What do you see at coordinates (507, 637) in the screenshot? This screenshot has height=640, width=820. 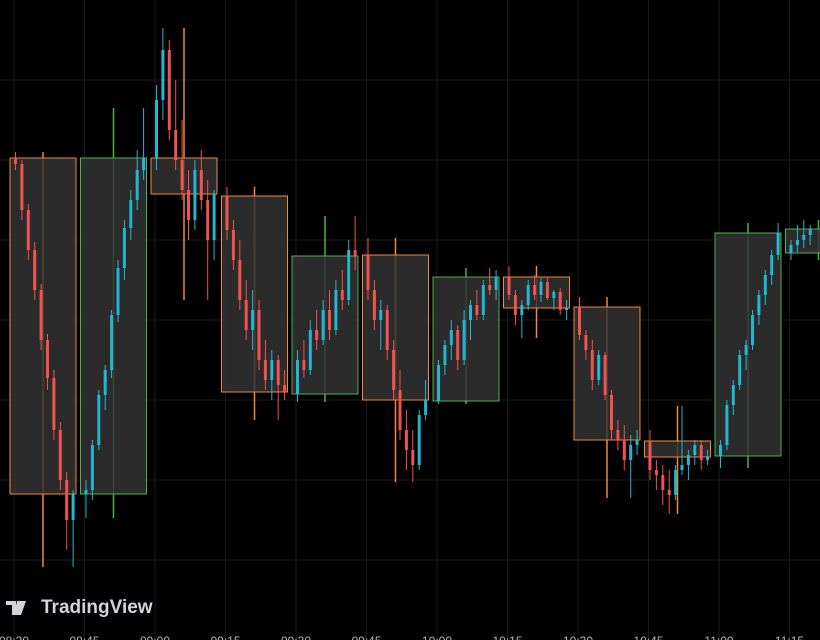 I see `x-tick-label: 10:15` at bounding box center [507, 637].